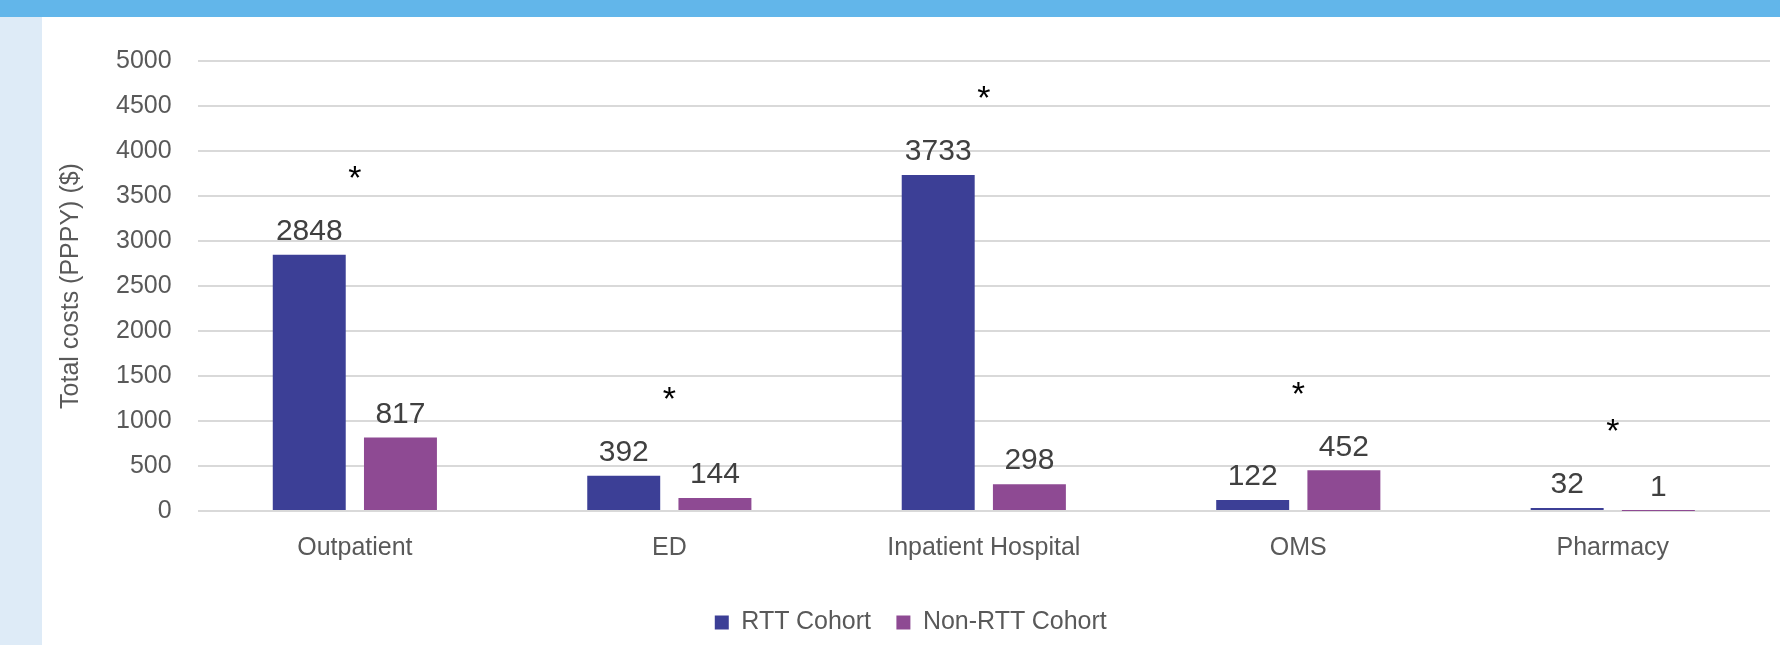 The height and width of the screenshot is (645, 1780). Describe the element at coordinates (1029, 459) in the screenshot. I see `data-label: 298` at that location.